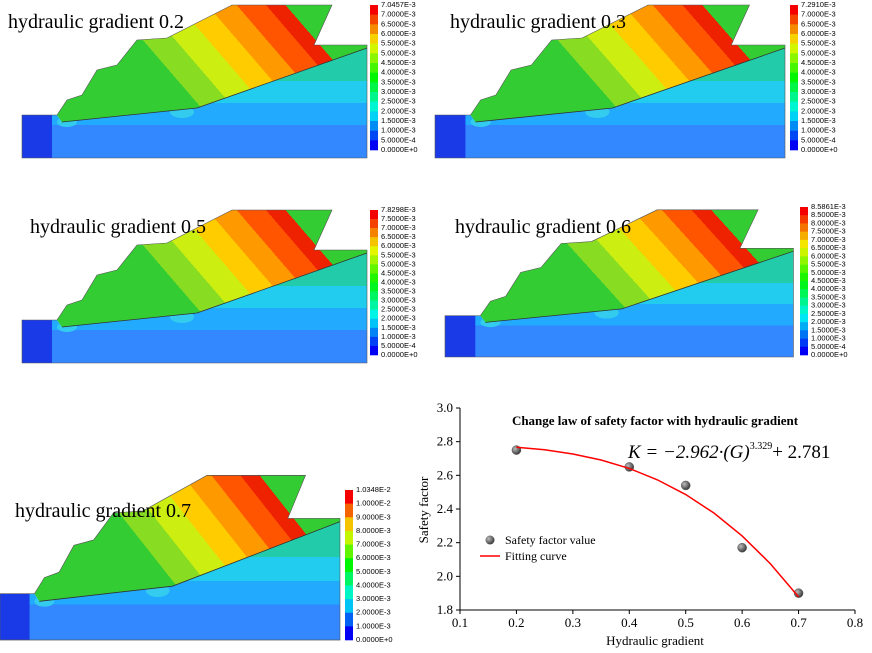  I want to click on legend-label: 7.5000E-3, so click(398, 218).